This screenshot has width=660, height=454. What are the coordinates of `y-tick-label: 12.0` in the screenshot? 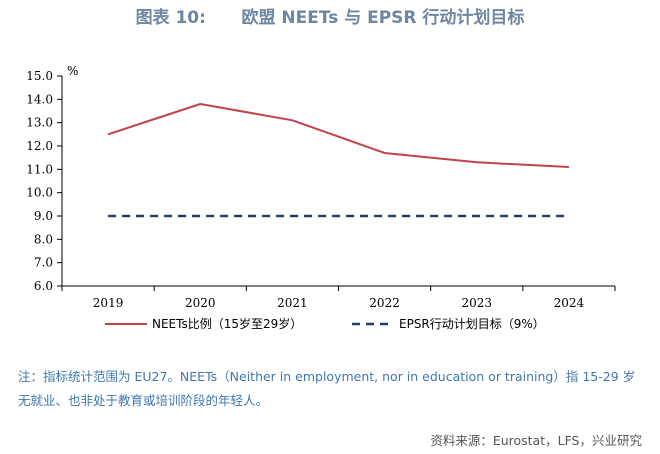 It's located at (39, 146).